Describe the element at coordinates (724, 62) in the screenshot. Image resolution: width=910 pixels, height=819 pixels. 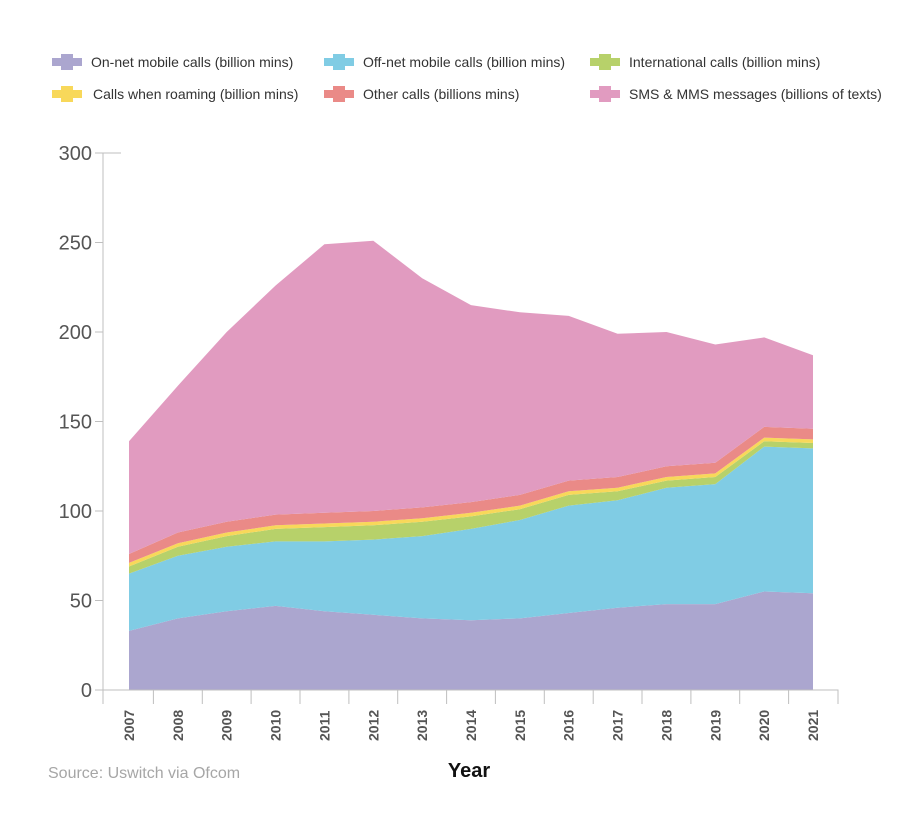
I see `legend-label: International calls (billion mins)` at that location.